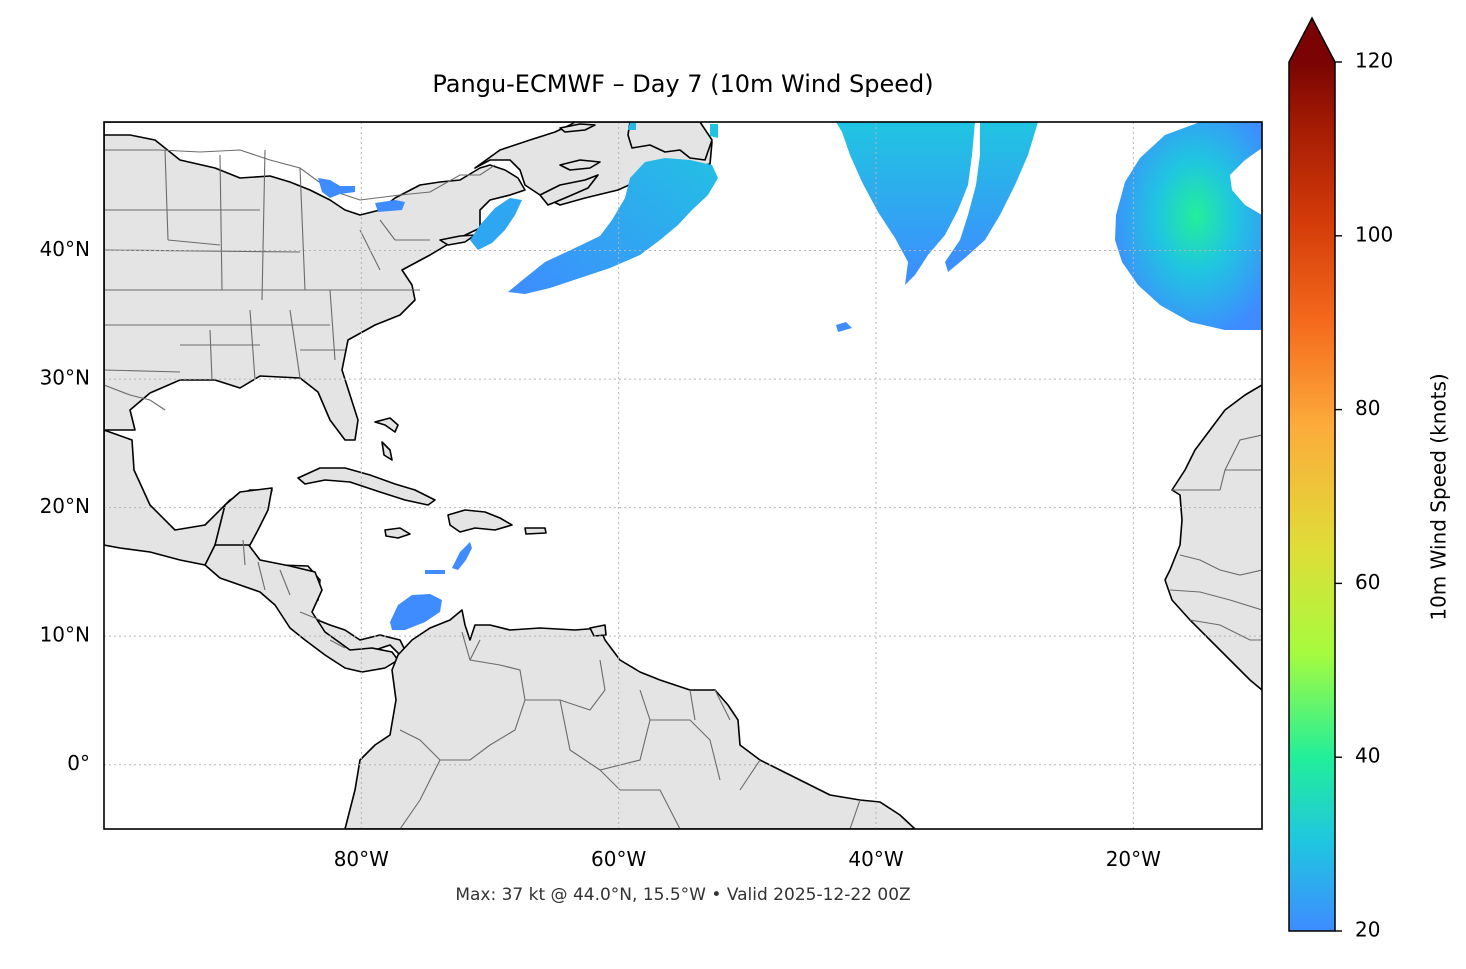 Image resolution: width=1466 pixels, height=969 pixels. What do you see at coordinates (670, 141) in the screenshot?
I see `newfoundland-land` at bounding box center [670, 141].